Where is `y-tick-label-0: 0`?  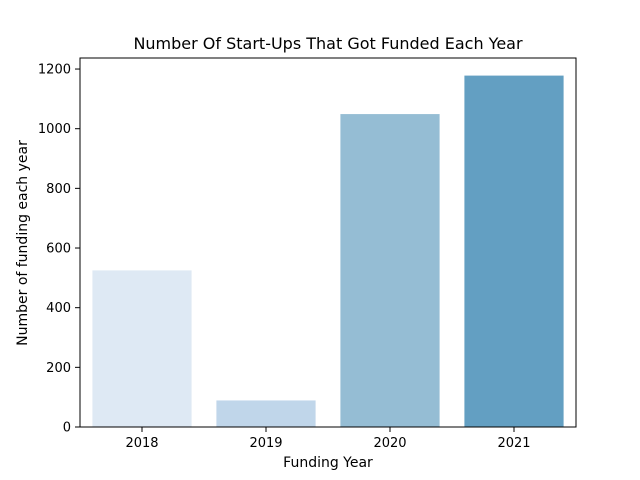 y-tick-label-0: 0 is located at coordinates (67, 428).